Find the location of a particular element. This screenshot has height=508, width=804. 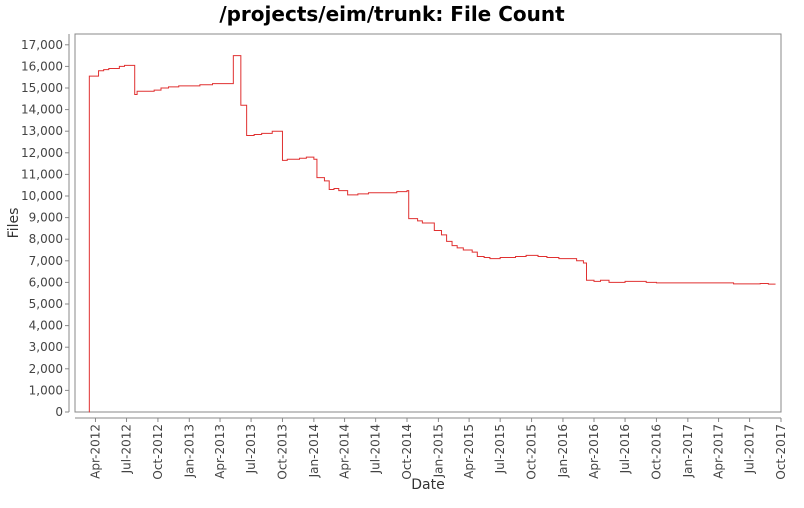

x-tick-label: Jan-2014 is located at coordinates (314, 451).